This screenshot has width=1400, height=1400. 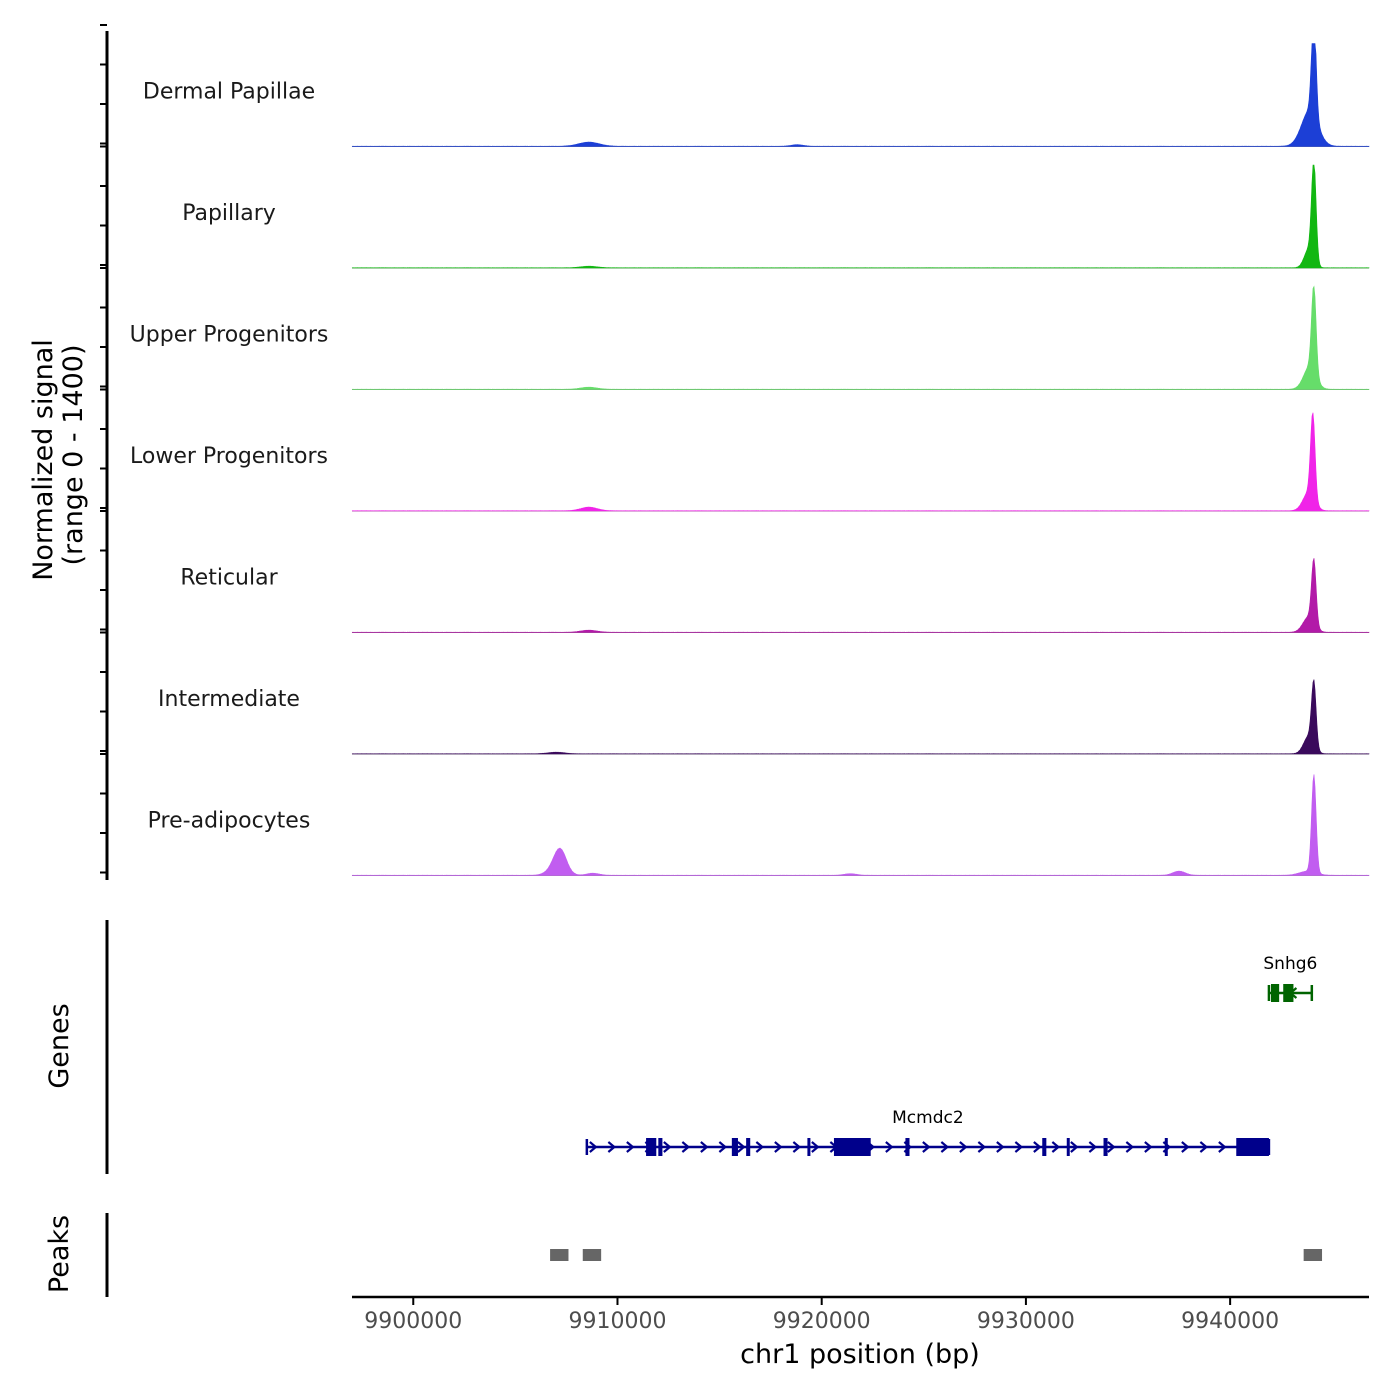 I want to click on track-papillary: Papillary, so click(x=776, y=216).